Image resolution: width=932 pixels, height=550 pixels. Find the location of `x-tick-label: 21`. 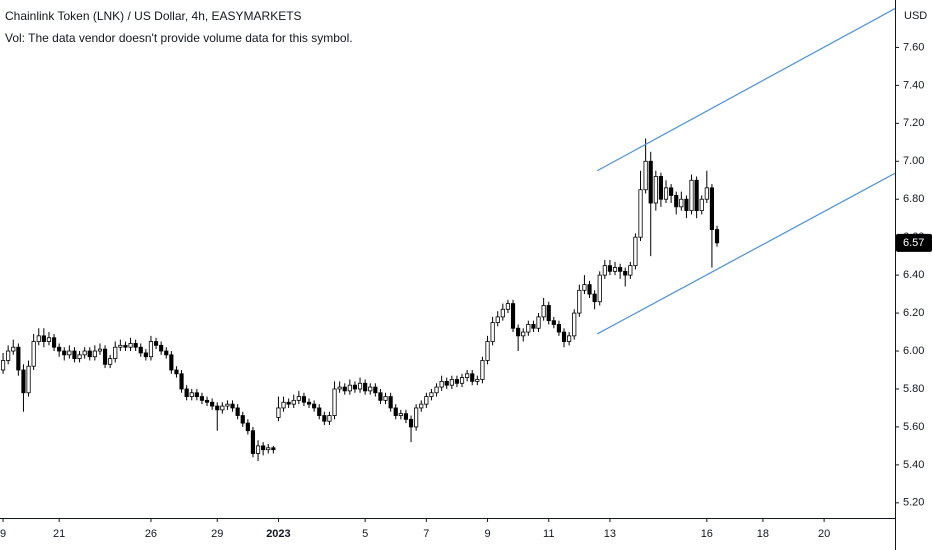

x-tick-label: 21 is located at coordinates (59, 534).